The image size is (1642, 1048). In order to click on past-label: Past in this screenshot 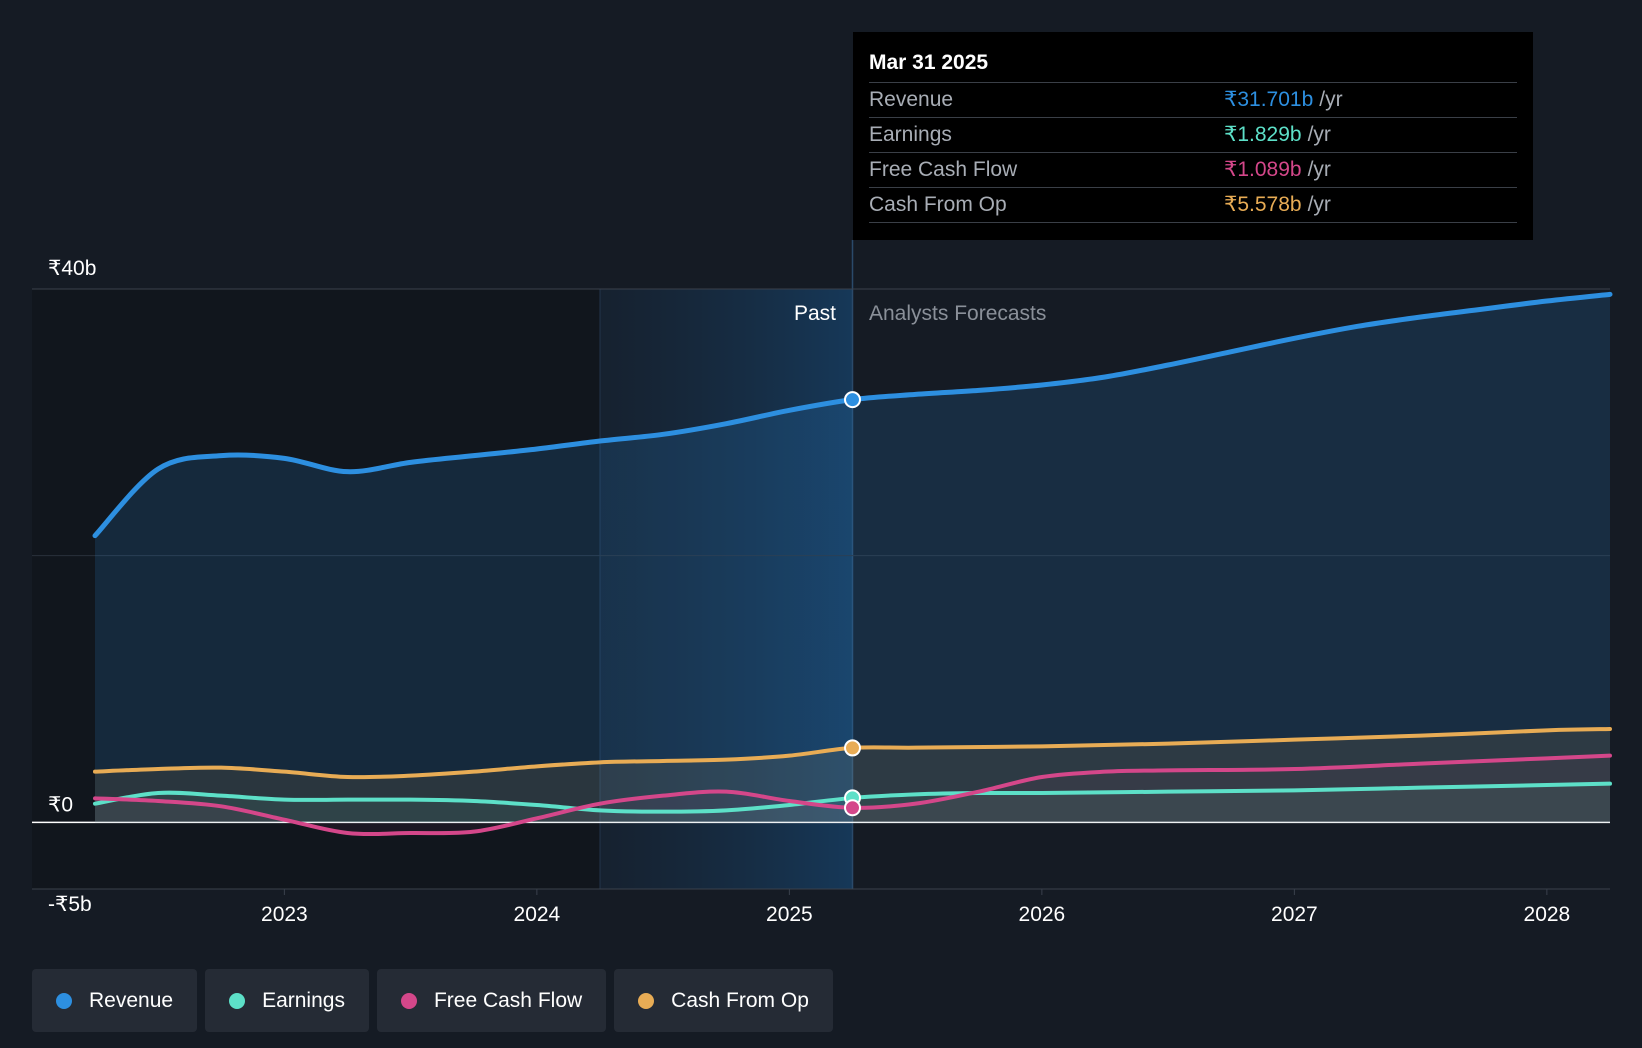, I will do `click(815, 313)`.